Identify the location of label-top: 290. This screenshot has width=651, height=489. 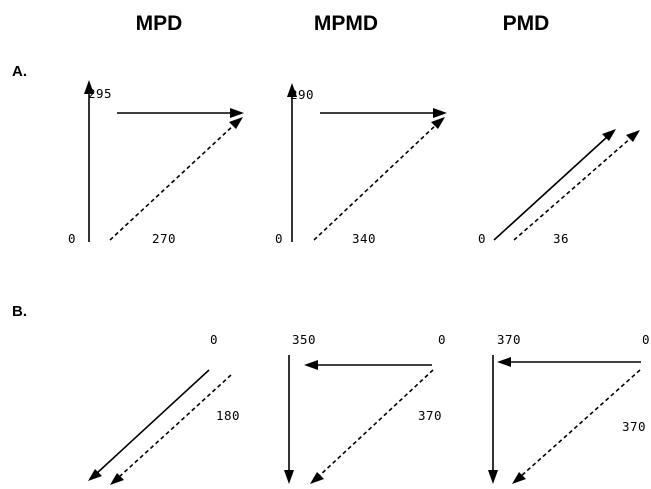
(302, 94).